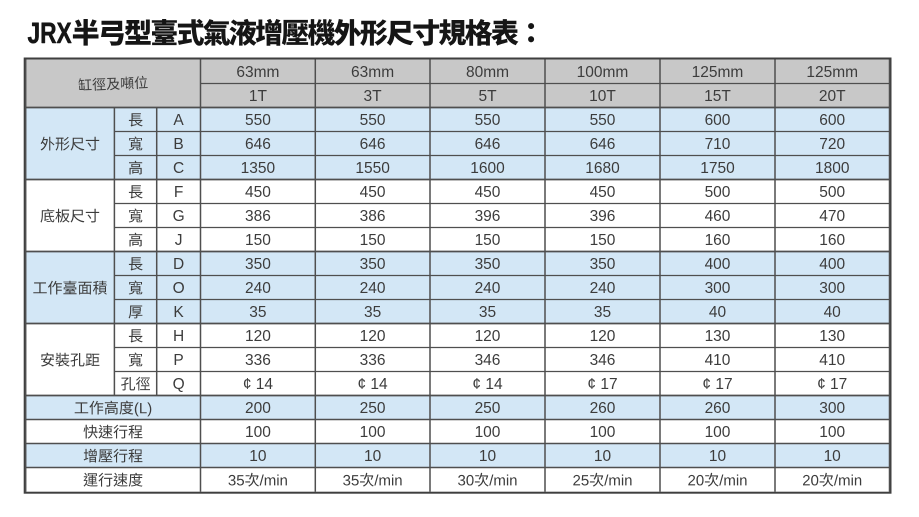 The width and height of the screenshot is (919, 517). What do you see at coordinates (179, 384) in the screenshot?
I see `svg-text: Q` at bounding box center [179, 384].